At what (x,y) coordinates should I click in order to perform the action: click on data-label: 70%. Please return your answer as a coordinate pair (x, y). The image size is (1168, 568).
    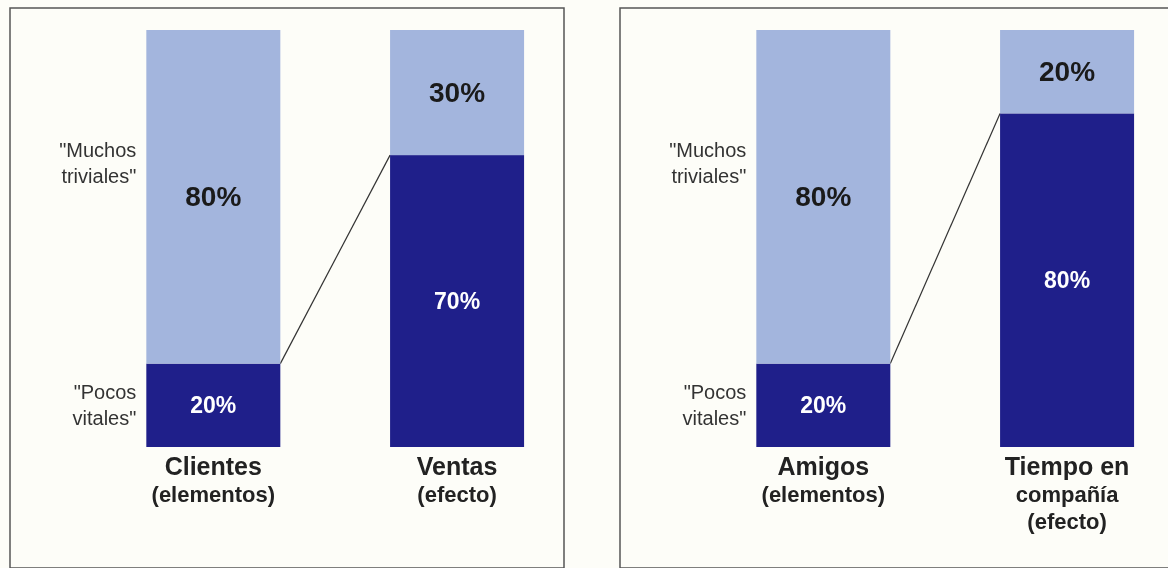
    Looking at the image, I should click on (457, 301).